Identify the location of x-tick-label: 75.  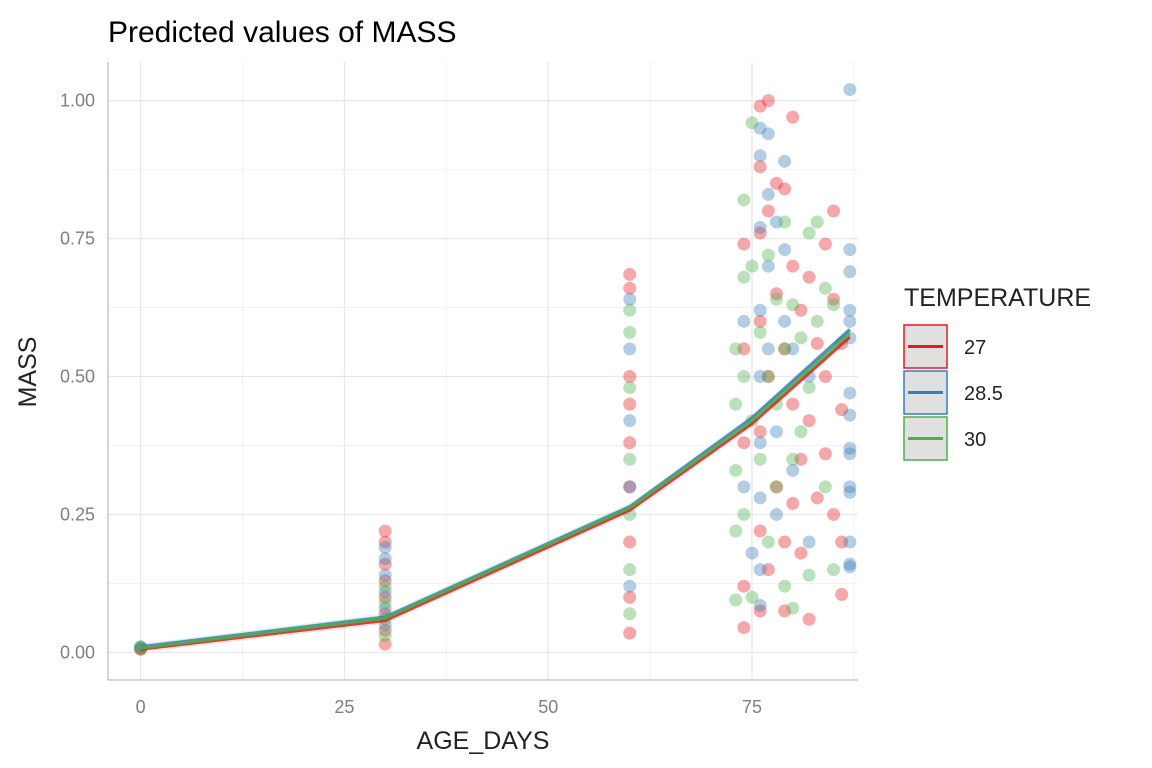
(752, 707).